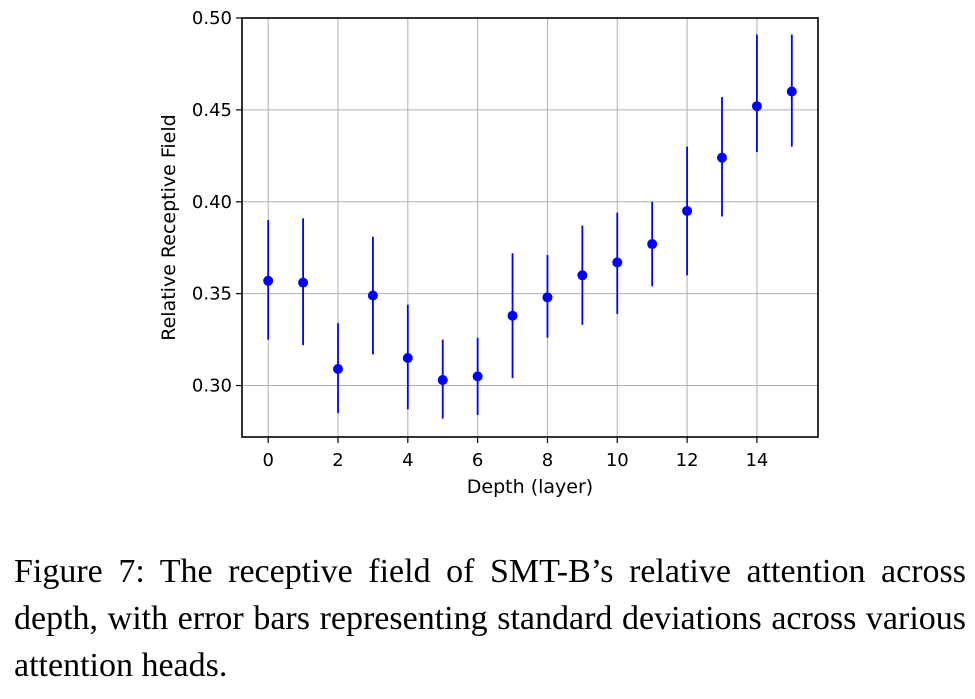 The image size is (975, 699). Describe the element at coordinates (530, 487) in the screenshot. I see `x-axis-label: Depth (layer)` at that location.